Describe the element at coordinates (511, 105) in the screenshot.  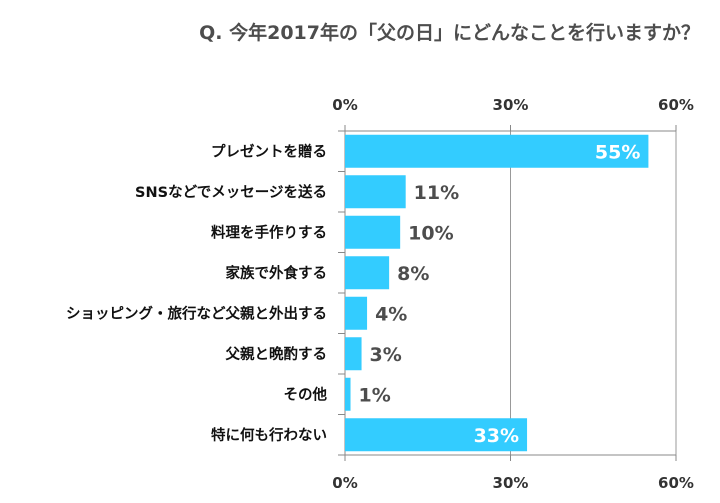
I see `x-tick-label-top: 30%` at that location.